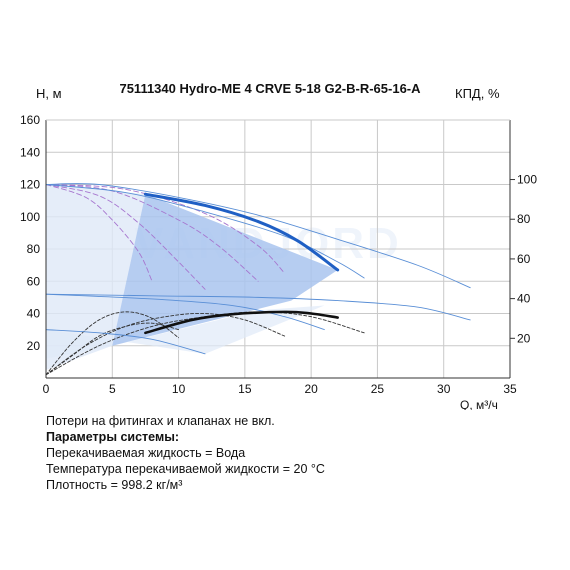  I want to click on y-tick-label: 120, so click(30, 185).